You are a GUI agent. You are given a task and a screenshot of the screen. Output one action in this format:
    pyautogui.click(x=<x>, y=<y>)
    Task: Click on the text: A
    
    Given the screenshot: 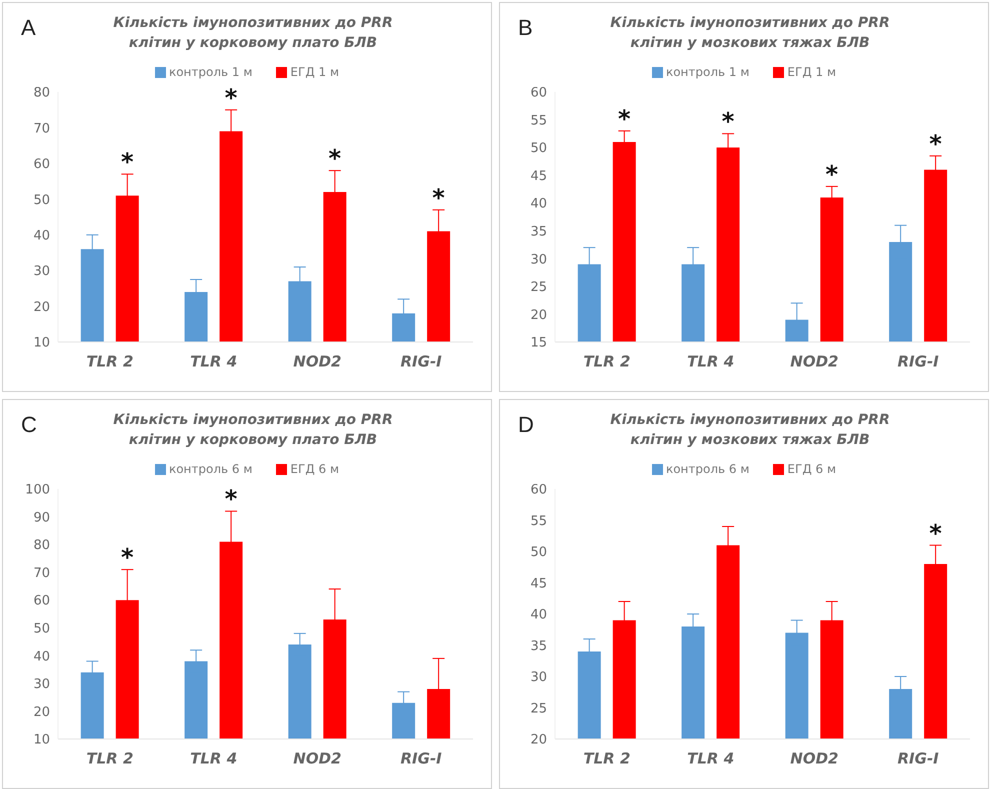 What is the action you would take?
    pyautogui.click(x=28, y=28)
    